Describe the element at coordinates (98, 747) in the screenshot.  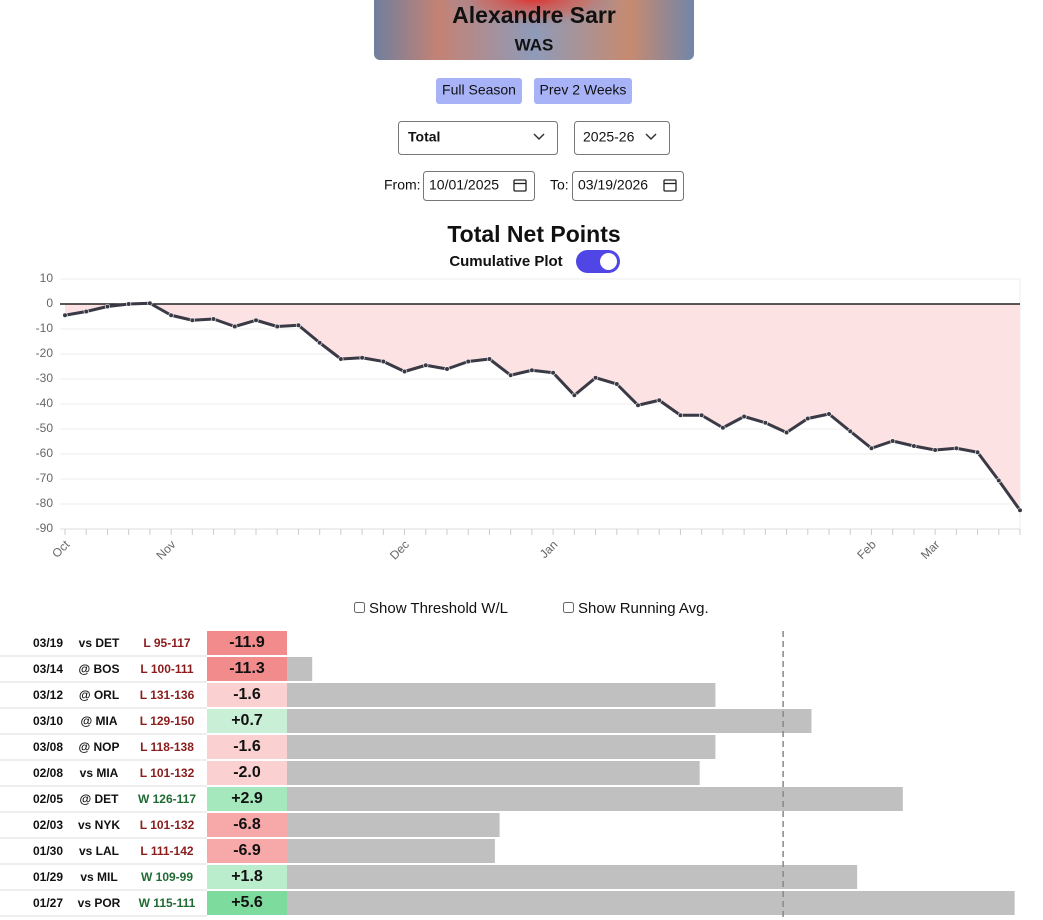
I see `opponent: @ NOP` at that location.